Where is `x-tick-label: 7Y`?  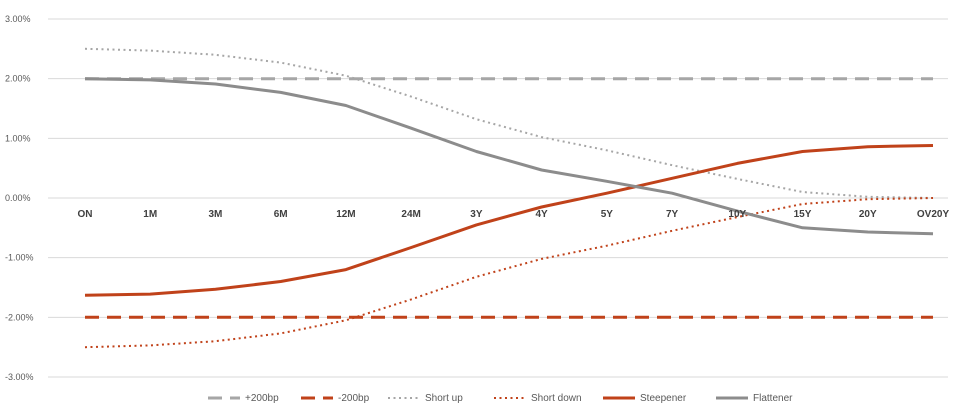
x-tick-label: 7Y is located at coordinates (672, 214).